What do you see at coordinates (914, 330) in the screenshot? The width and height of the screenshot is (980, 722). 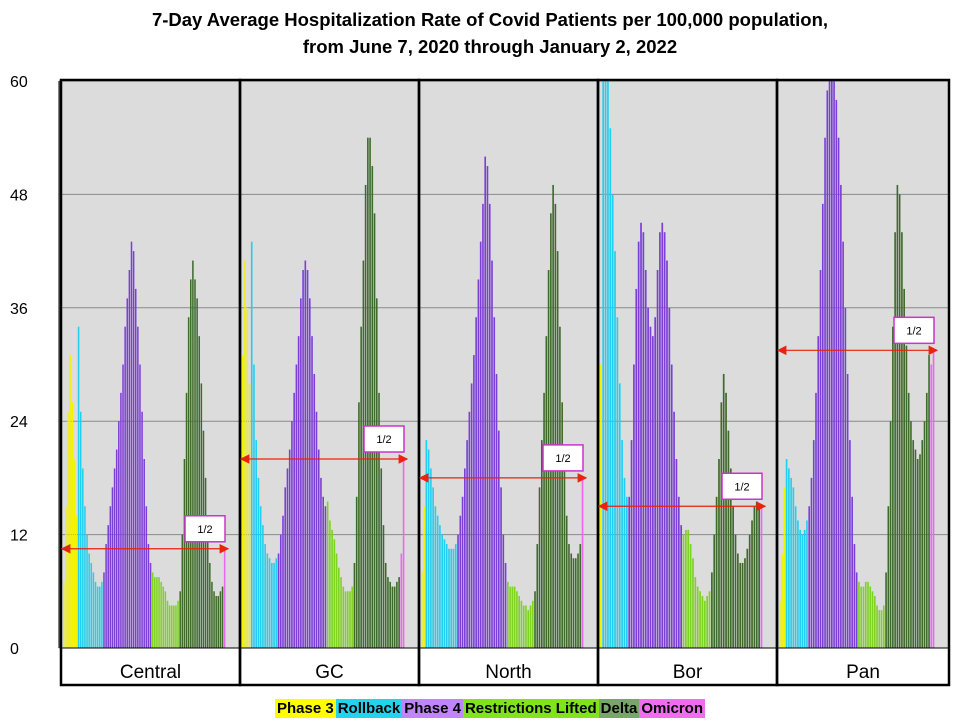 I see `half-label-box` at bounding box center [914, 330].